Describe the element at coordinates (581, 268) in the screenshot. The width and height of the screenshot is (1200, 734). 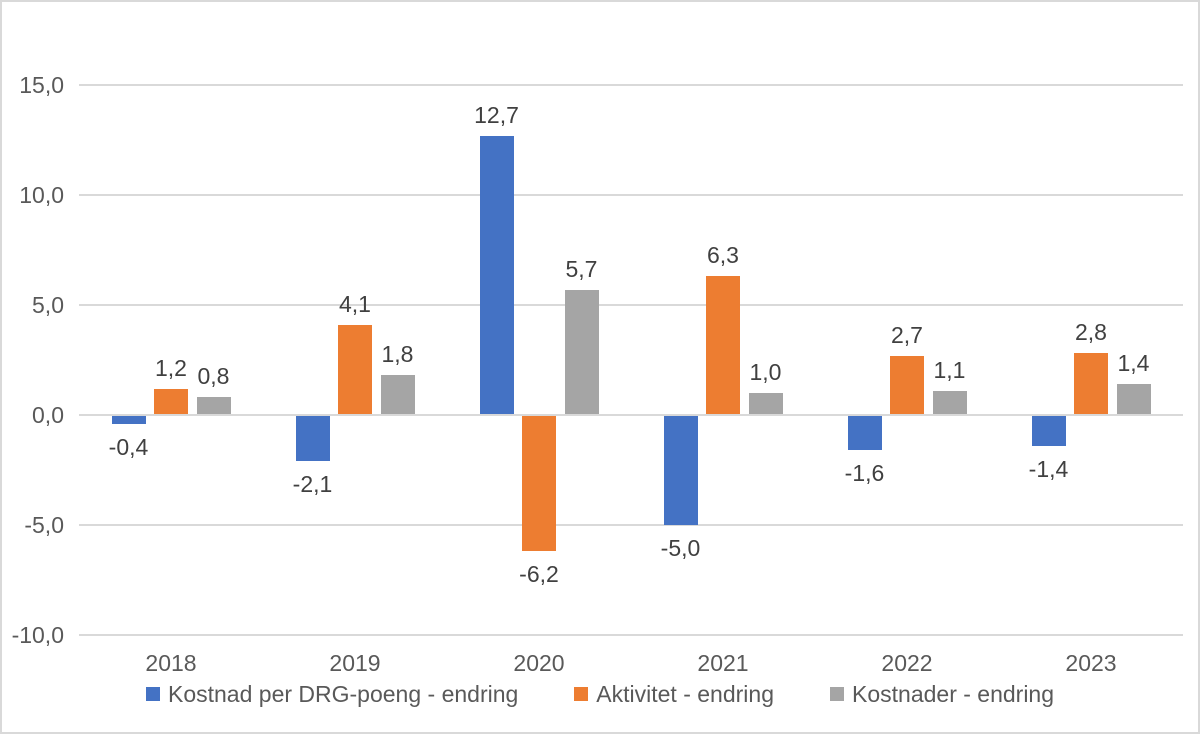
I see `data-label: 5,7` at that location.